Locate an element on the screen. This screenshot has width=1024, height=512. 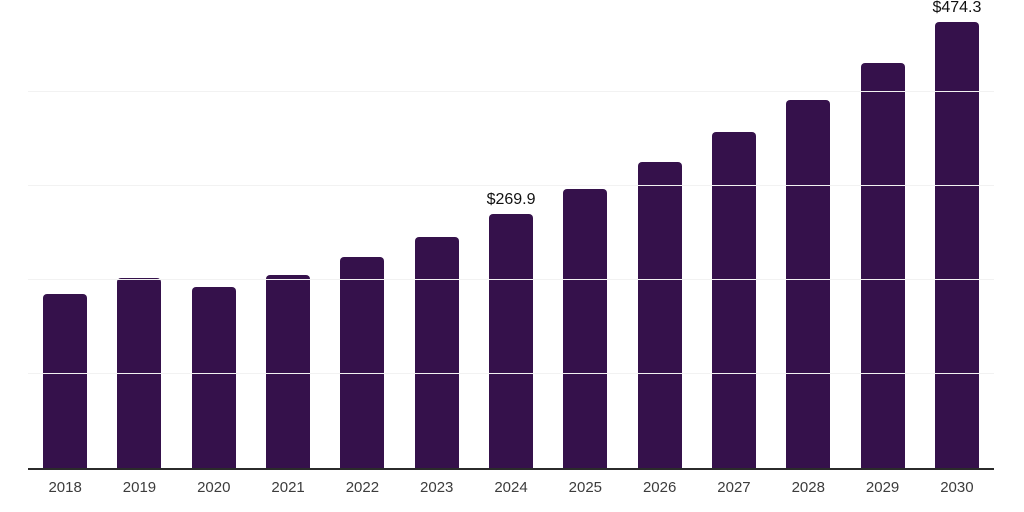
data-label-2030: $474.3 is located at coordinates (957, 8).